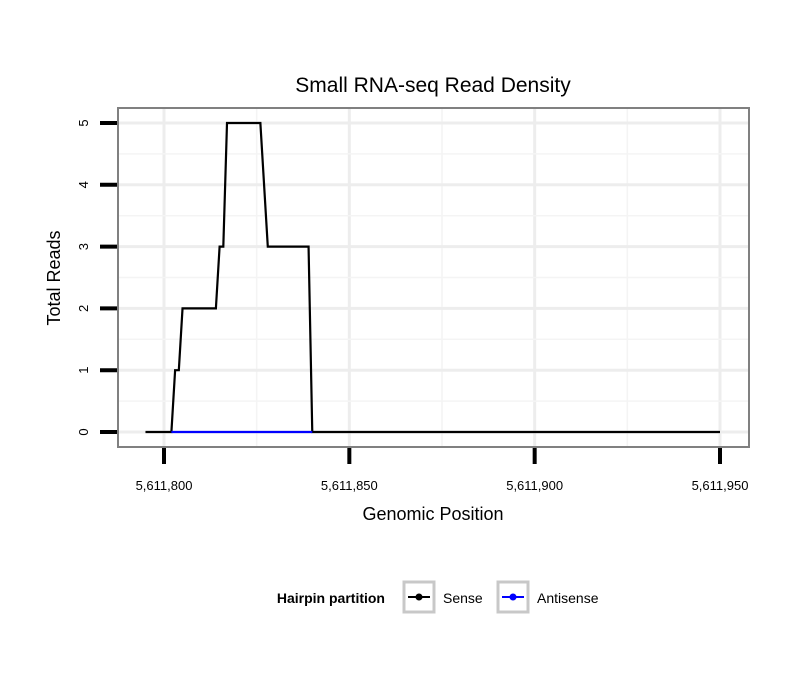 The height and width of the screenshot is (690, 810). What do you see at coordinates (534, 485) in the screenshot?
I see `x-tick-label: 5,611,900` at bounding box center [534, 485].